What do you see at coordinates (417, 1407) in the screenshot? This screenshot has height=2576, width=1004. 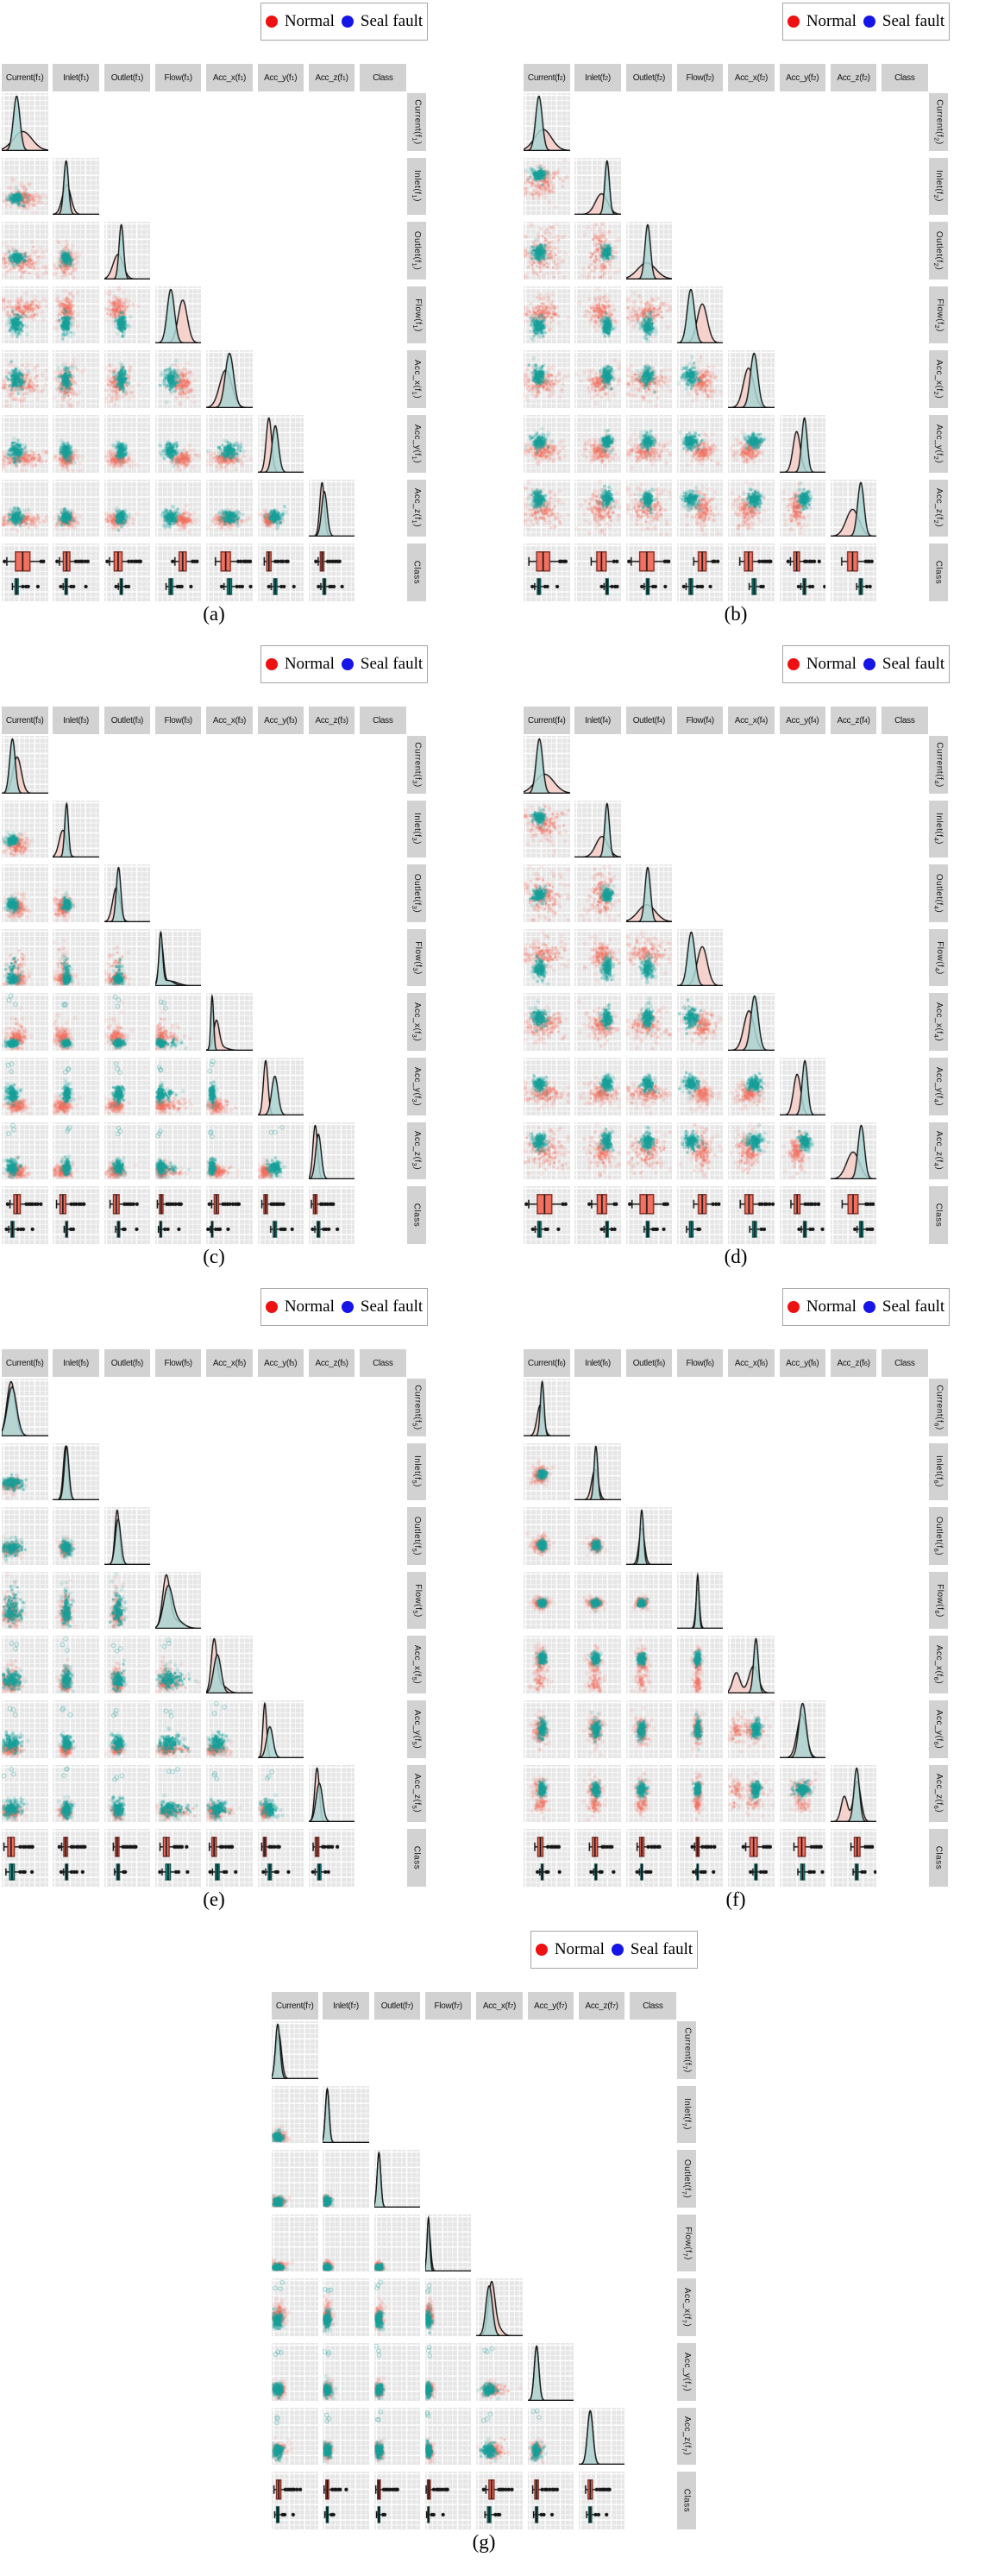 I see `row-label-text: Current(f5)` at bounding box center [417, 1407].